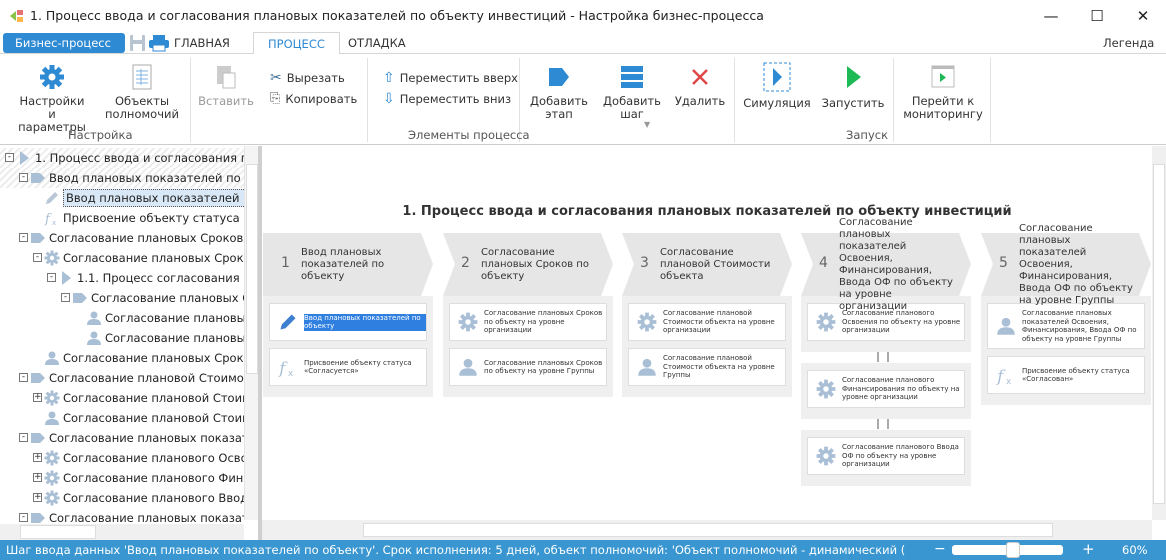 The image size is (1166, 560). I want to click on save-icon, so click(138, 43).